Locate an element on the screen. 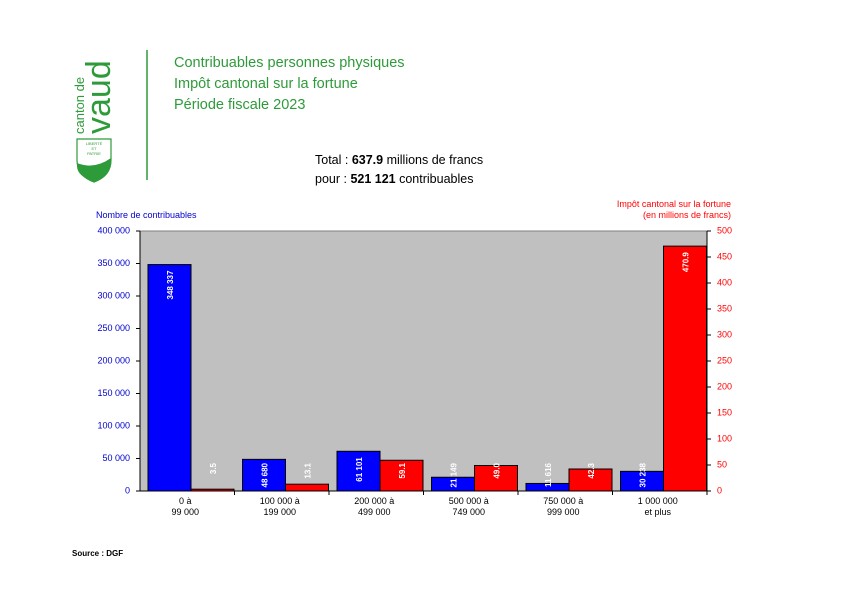 The image size is (842, 595). logo-shield-fill is located at coordinates (94, 170).